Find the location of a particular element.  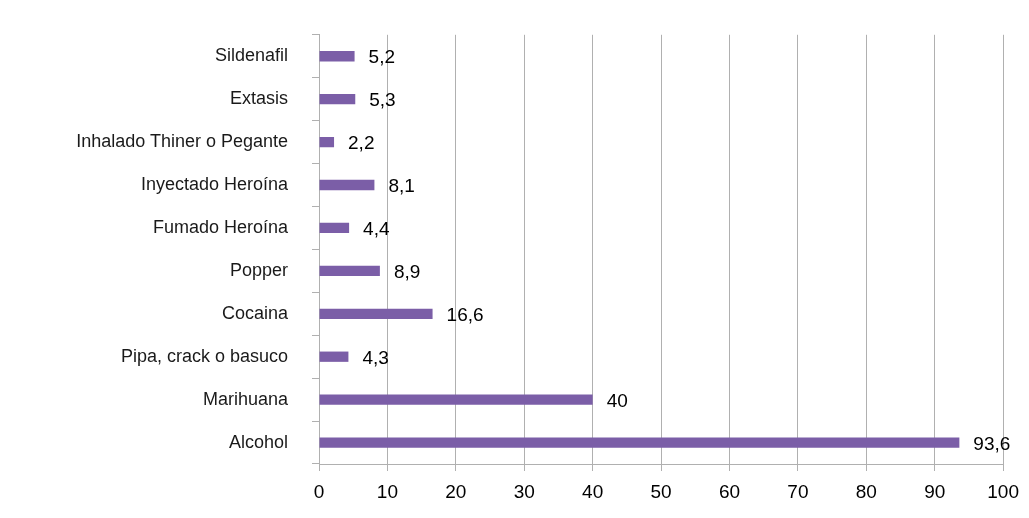

x-tick-label: 60 is located at coordinates (729, 491).